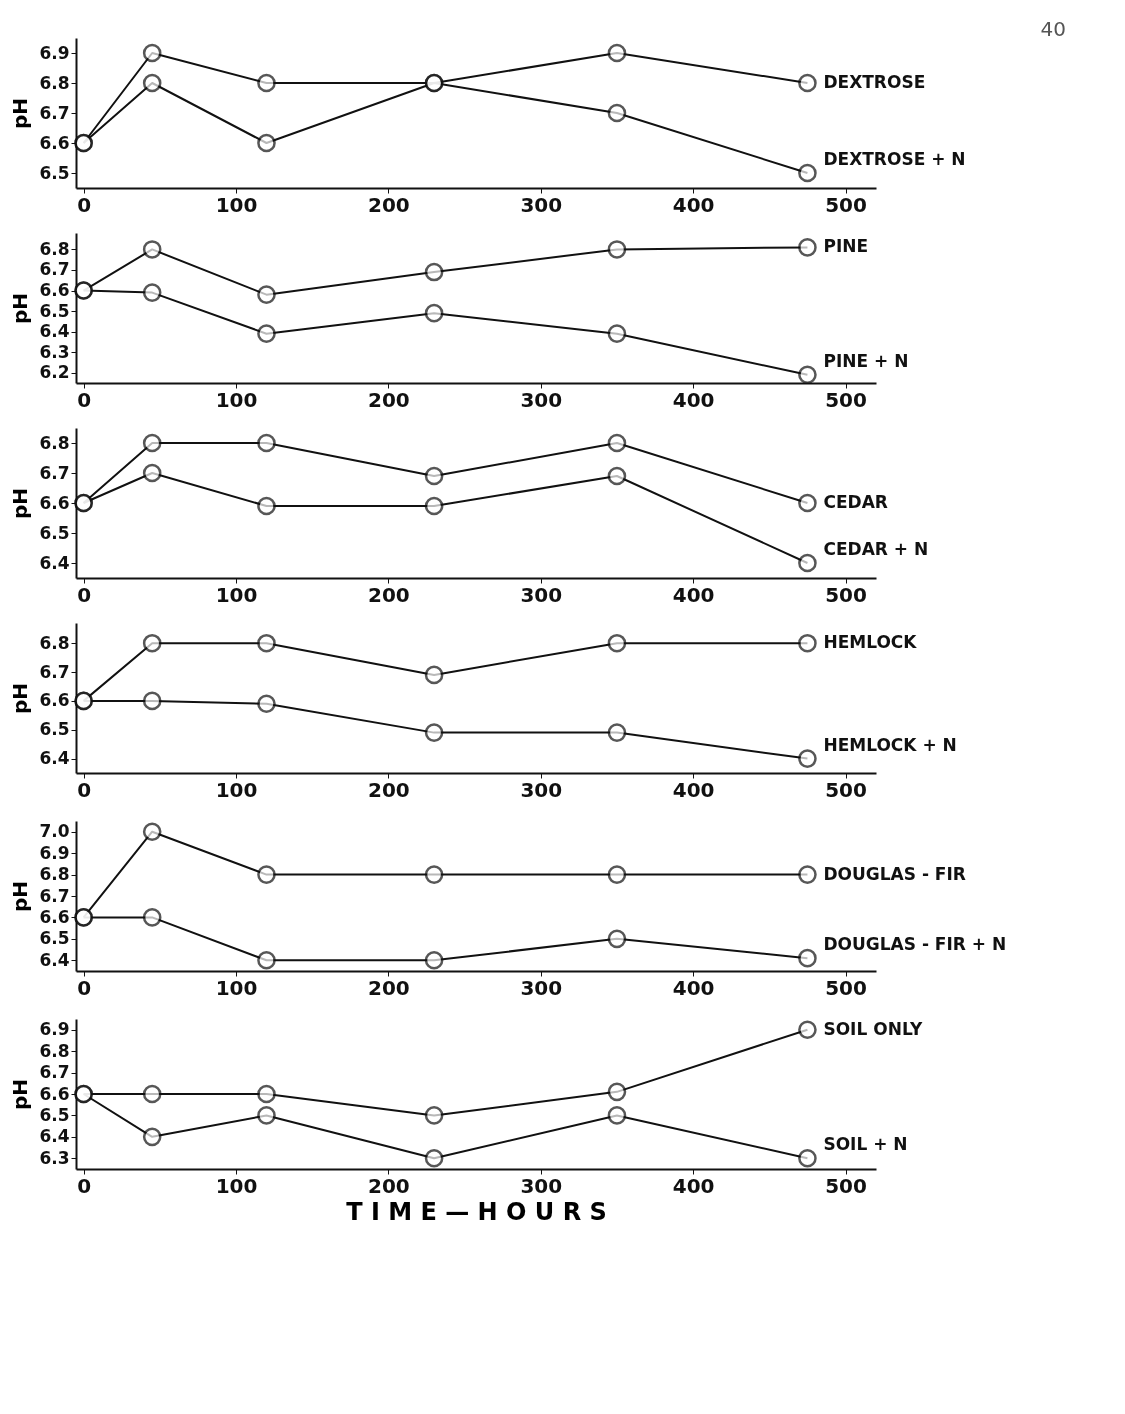 Image resolution: width=1125 pixels, height=1414 pixels. What do you see at coordinates (894, 873) in the screenshot?
I see `series-label: DOUGLAS - FIR` at bounding box center [894, 873].